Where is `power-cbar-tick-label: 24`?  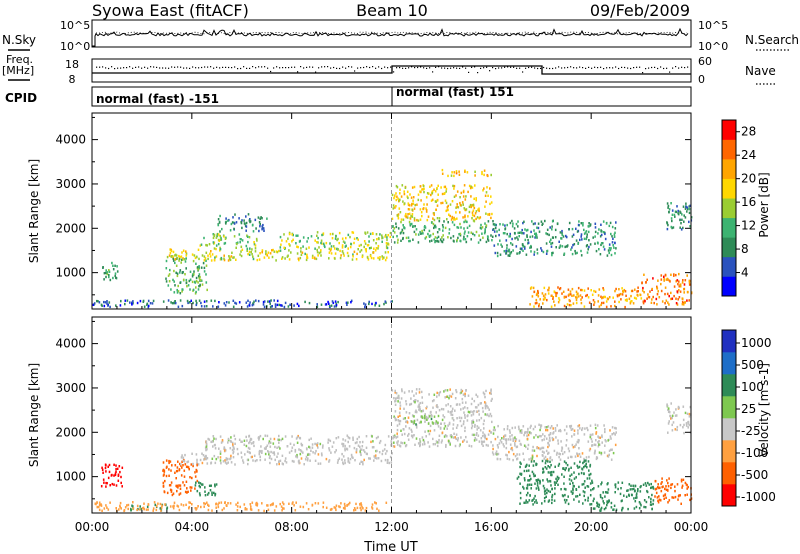
power-cbar-tick-label: 24 is located at coordinates (748, 155).